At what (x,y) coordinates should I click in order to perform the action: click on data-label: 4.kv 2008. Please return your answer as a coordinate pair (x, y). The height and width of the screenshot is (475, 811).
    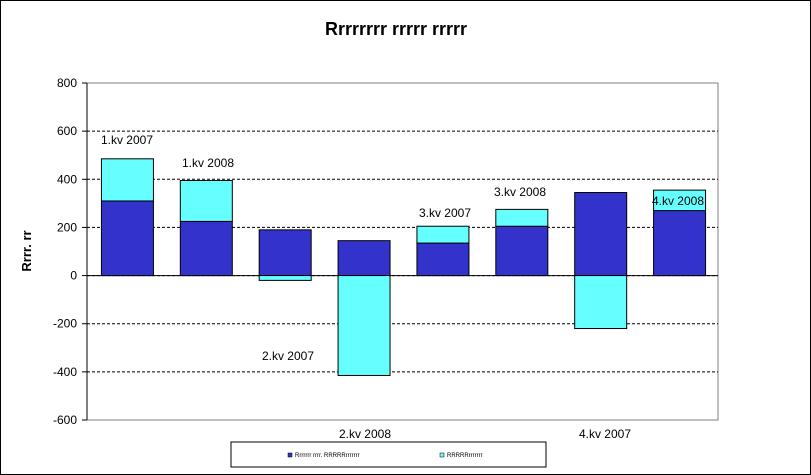
    Looking at the image, I should click on (678, 201).